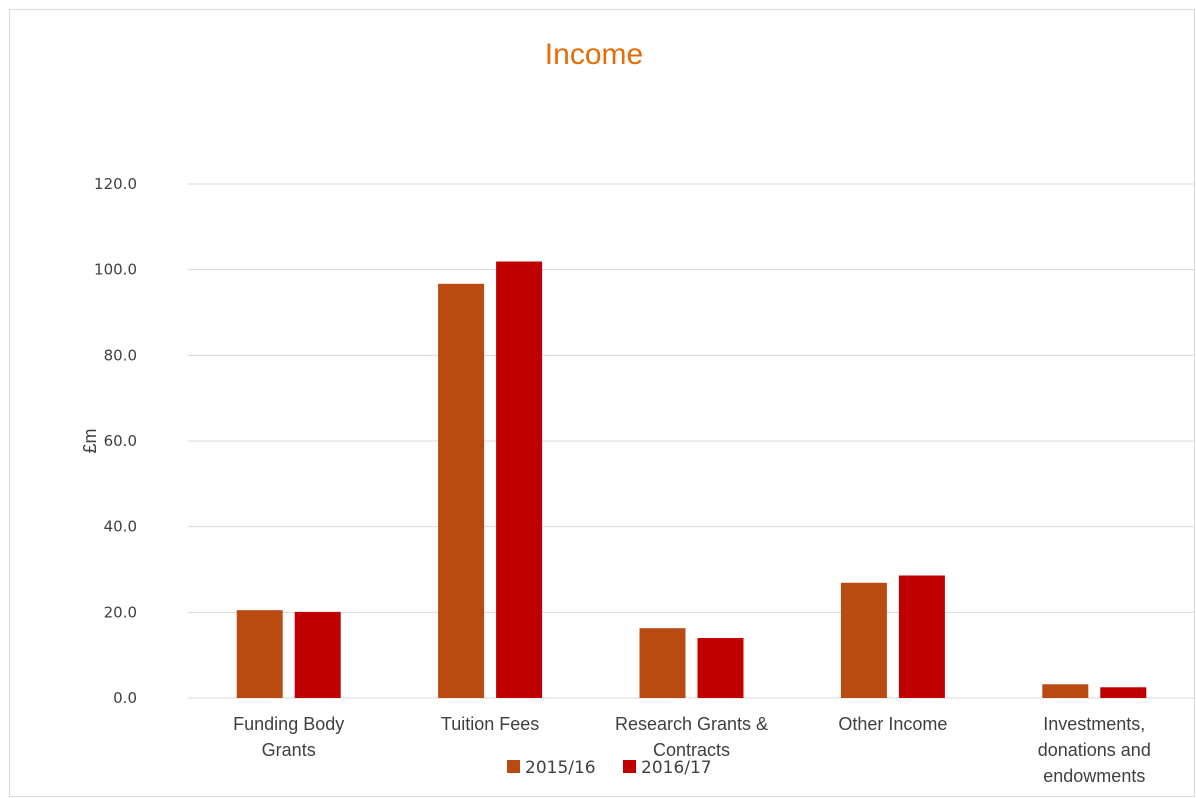 The width and height of the screenshot is (1196, 798). I want to click on x-tick-label: Funding Body Grants, so click(288, 737).